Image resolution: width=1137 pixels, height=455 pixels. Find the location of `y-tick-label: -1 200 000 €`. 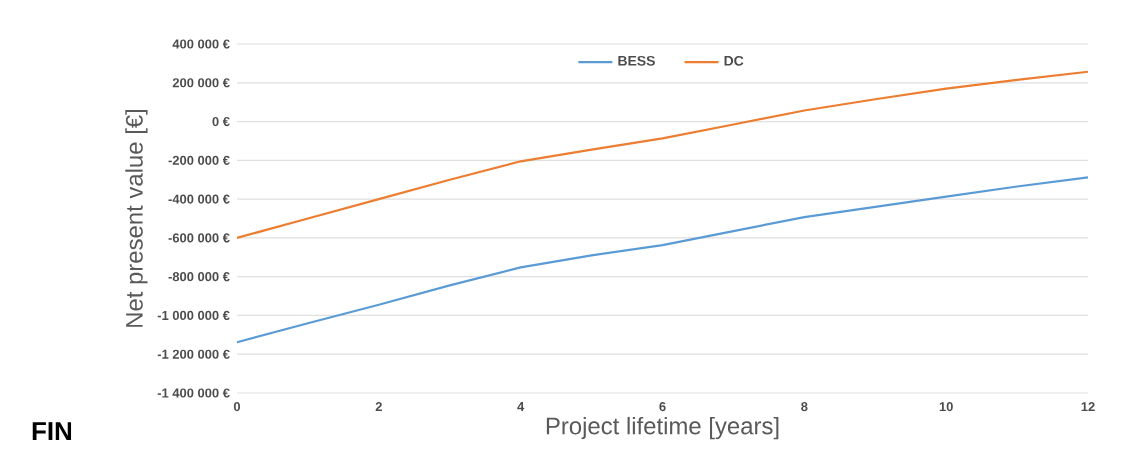

y-tick-label: -1 200 000 € is located at coordinates (193, 354).